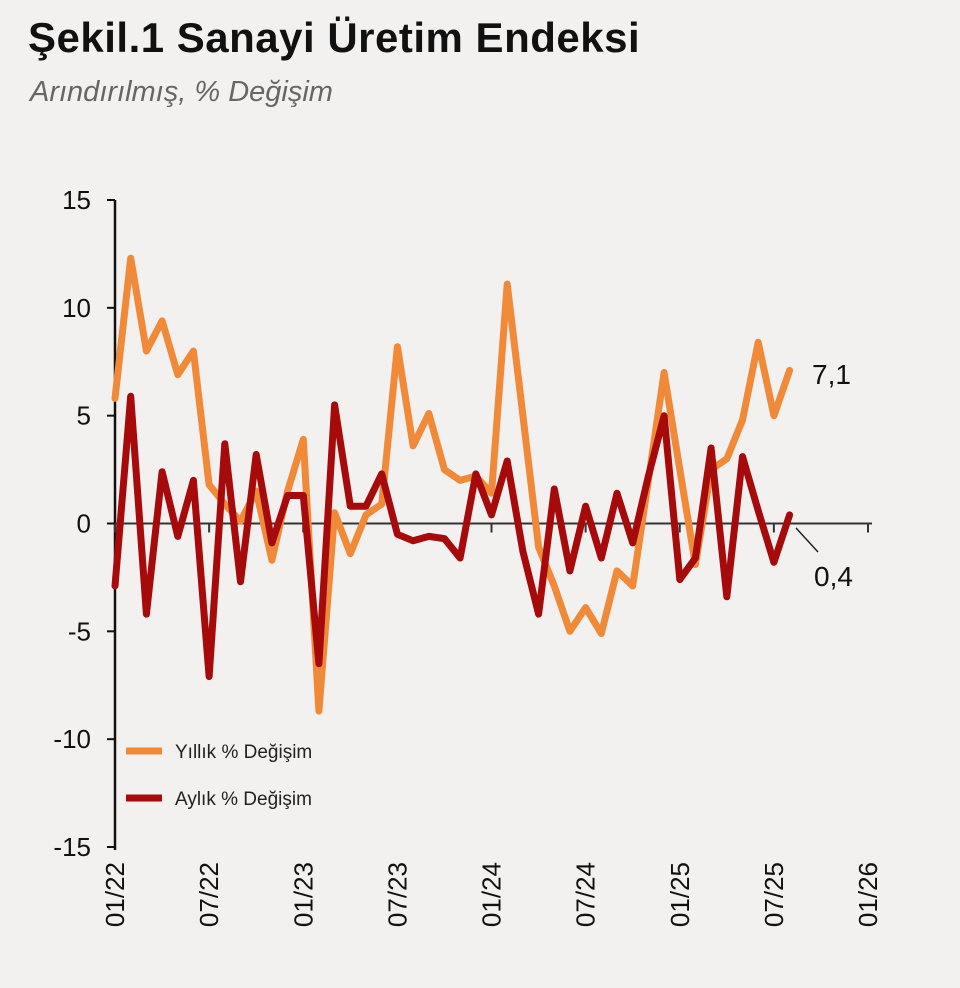 This screenshot has width=960, height=988. What do you see at coordinates (868, 894) in the screenshot?
I see `x-tick-label: 01/26` at bounding box center [868, 894].